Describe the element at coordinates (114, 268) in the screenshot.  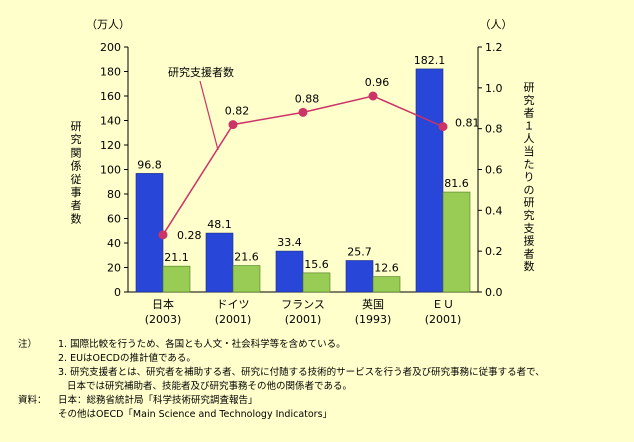
I see `left-tick-label: 20` at that location.